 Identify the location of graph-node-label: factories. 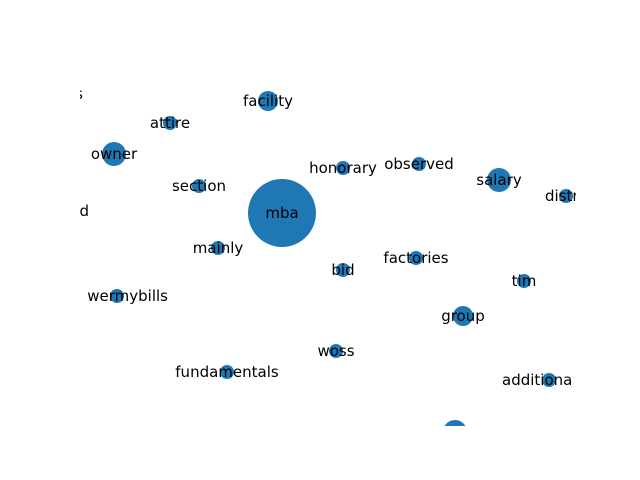
(415, 258).